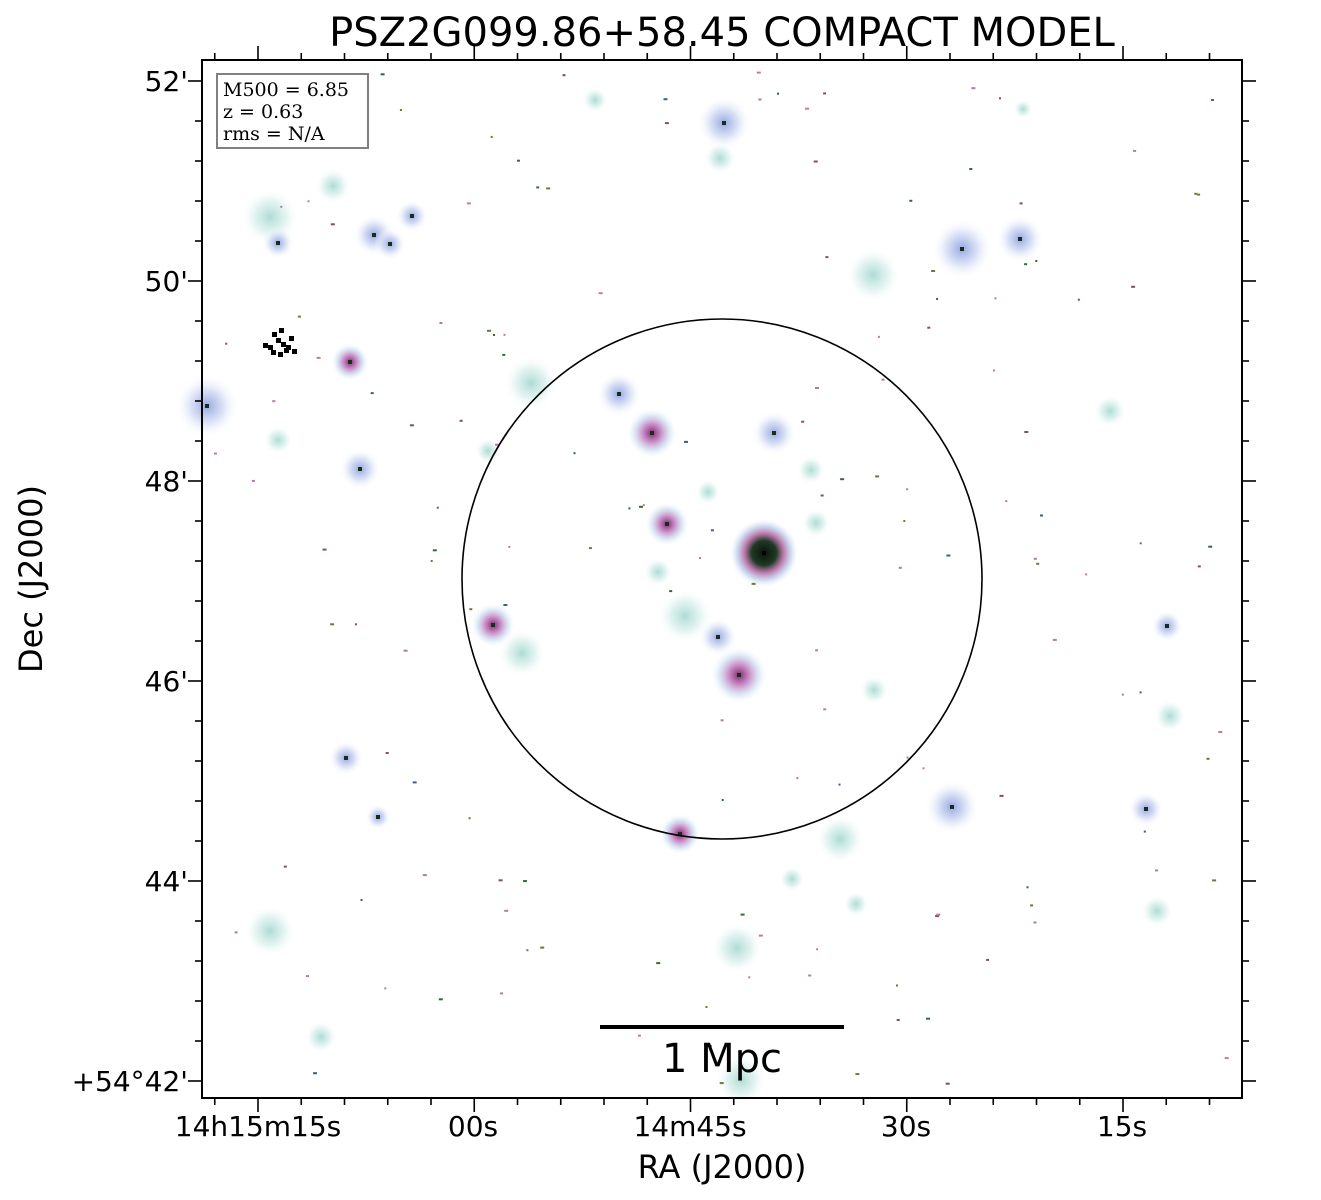 The image size is (1321, 1200). I want to click on x-tick-label: 14m45s, so click(689, 1126).